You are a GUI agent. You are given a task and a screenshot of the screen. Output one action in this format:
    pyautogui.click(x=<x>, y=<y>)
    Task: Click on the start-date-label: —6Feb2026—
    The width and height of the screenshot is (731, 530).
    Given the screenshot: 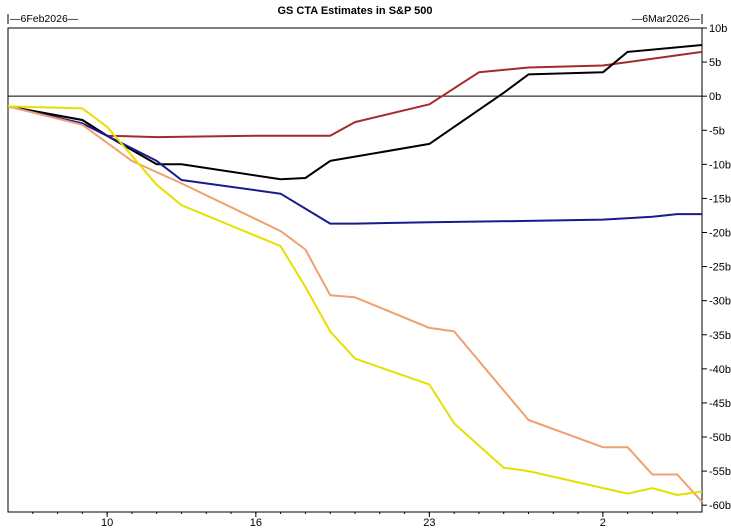 What is the action you would take?
    pyautogui.click(x=44, y=19)
    